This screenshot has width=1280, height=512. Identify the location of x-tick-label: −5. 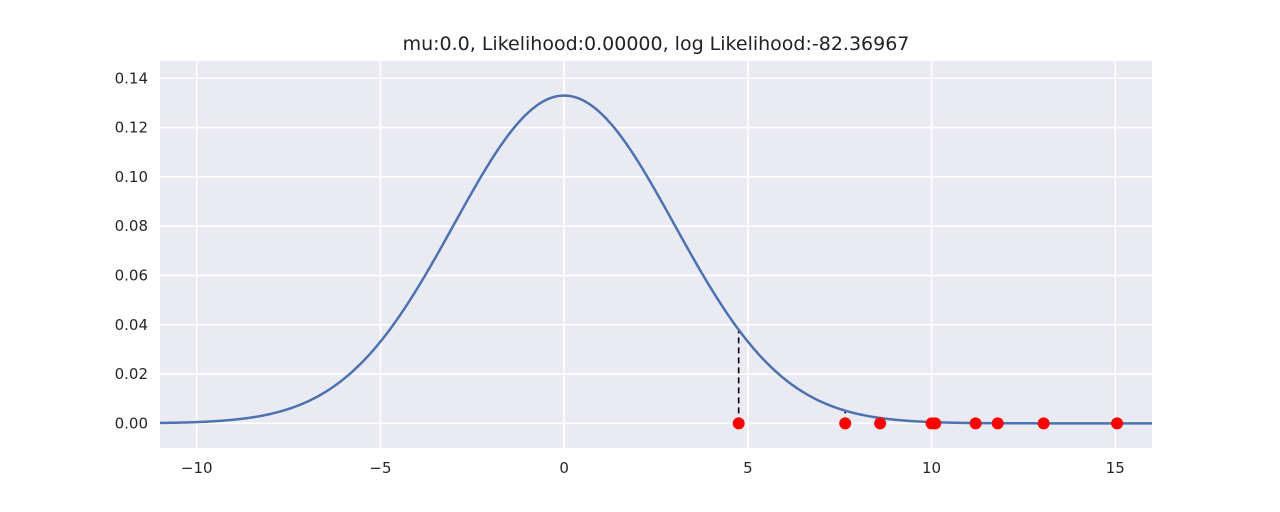
(380, 468).